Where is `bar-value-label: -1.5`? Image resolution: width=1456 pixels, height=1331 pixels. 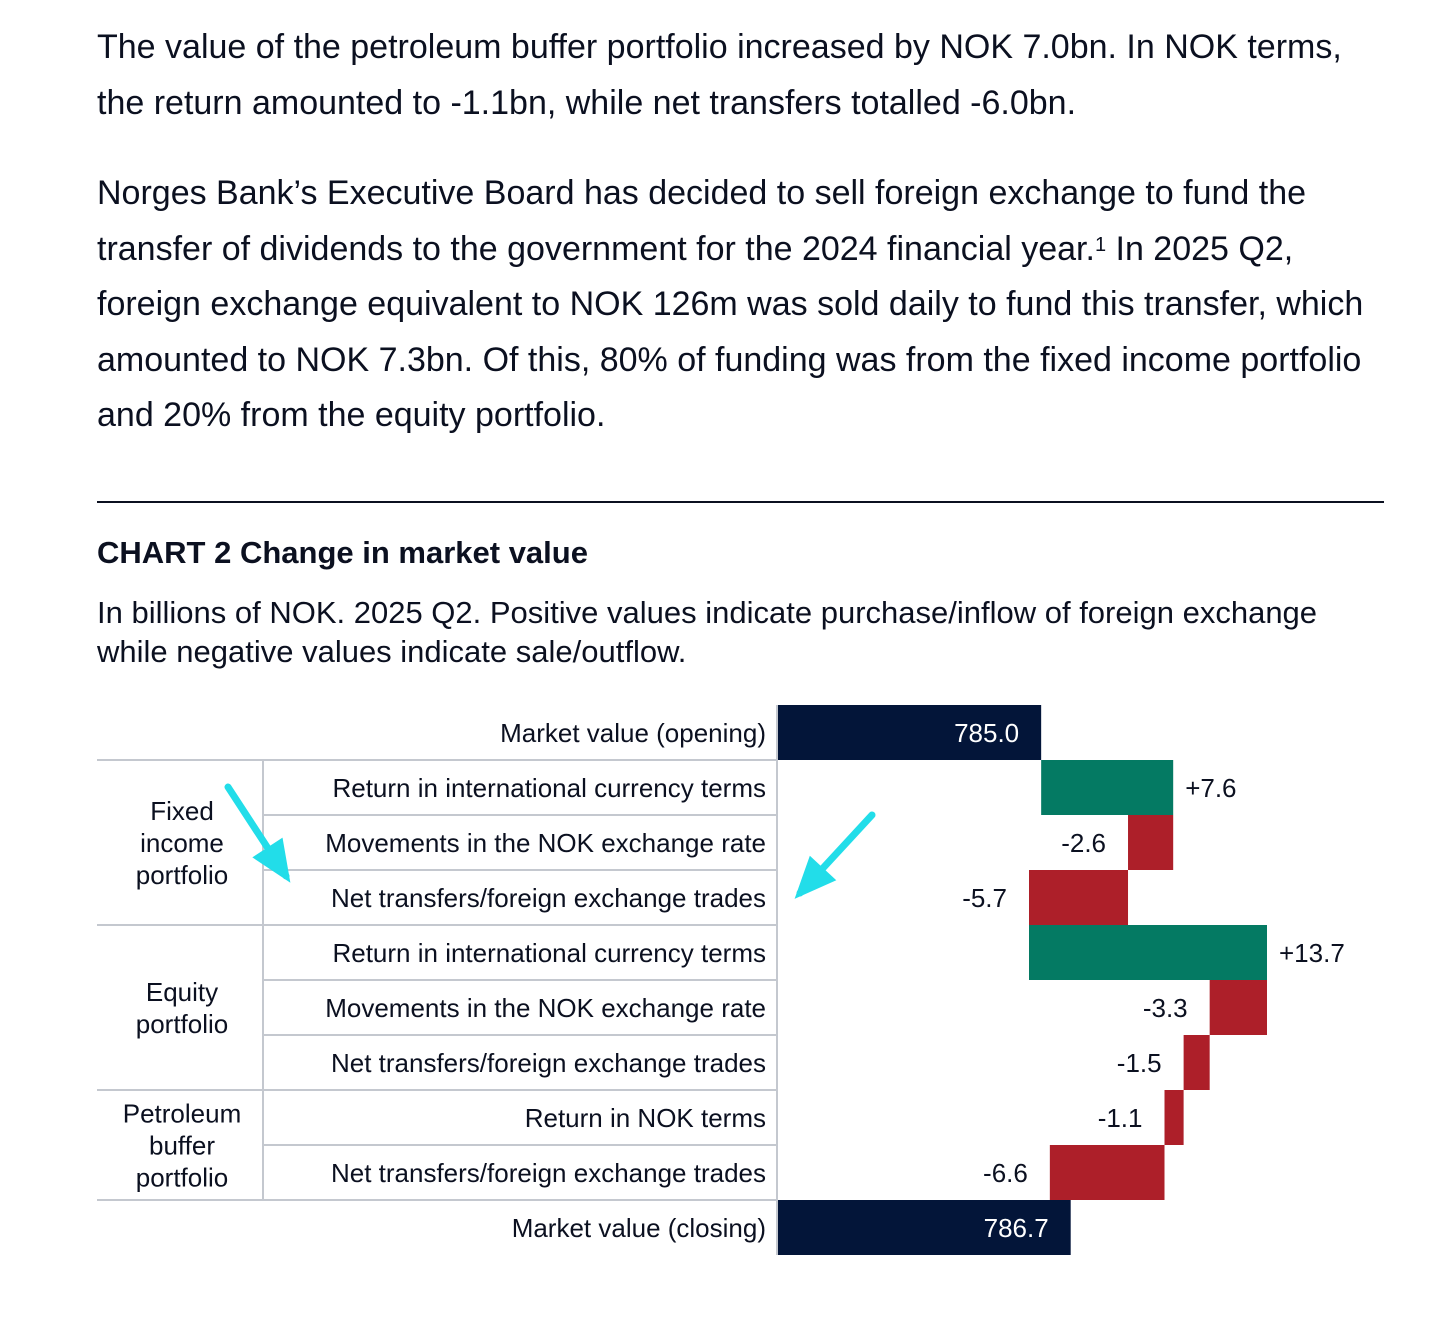
bar-value-label: -1.5 is located at coordinates (1139, 1063).